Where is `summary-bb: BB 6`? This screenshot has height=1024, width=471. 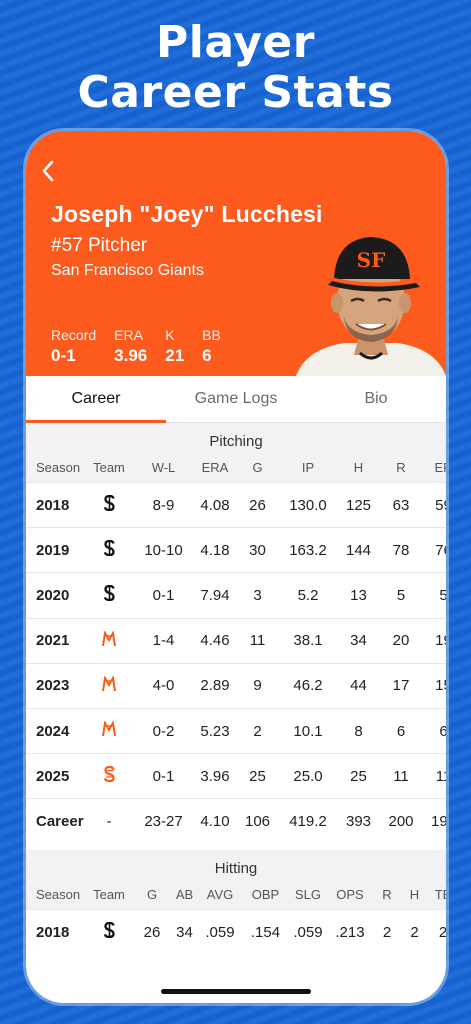
summary-bb: BB 6 is located at coordinates (211, 346).